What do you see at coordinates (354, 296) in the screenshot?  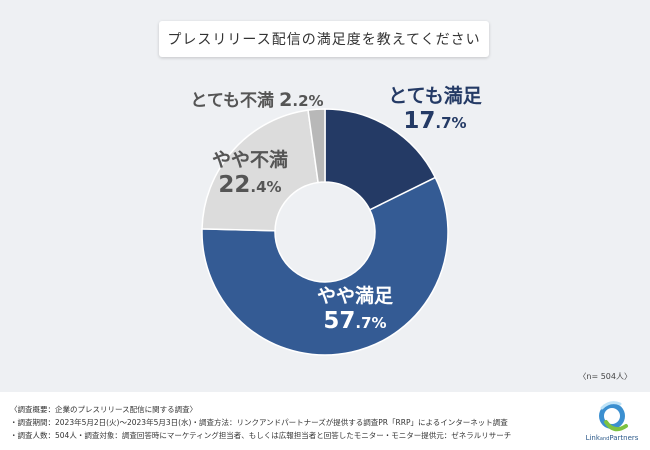 I see `label-somewhat-satisfied-name: やや満足` at bounding box center [354, 296].